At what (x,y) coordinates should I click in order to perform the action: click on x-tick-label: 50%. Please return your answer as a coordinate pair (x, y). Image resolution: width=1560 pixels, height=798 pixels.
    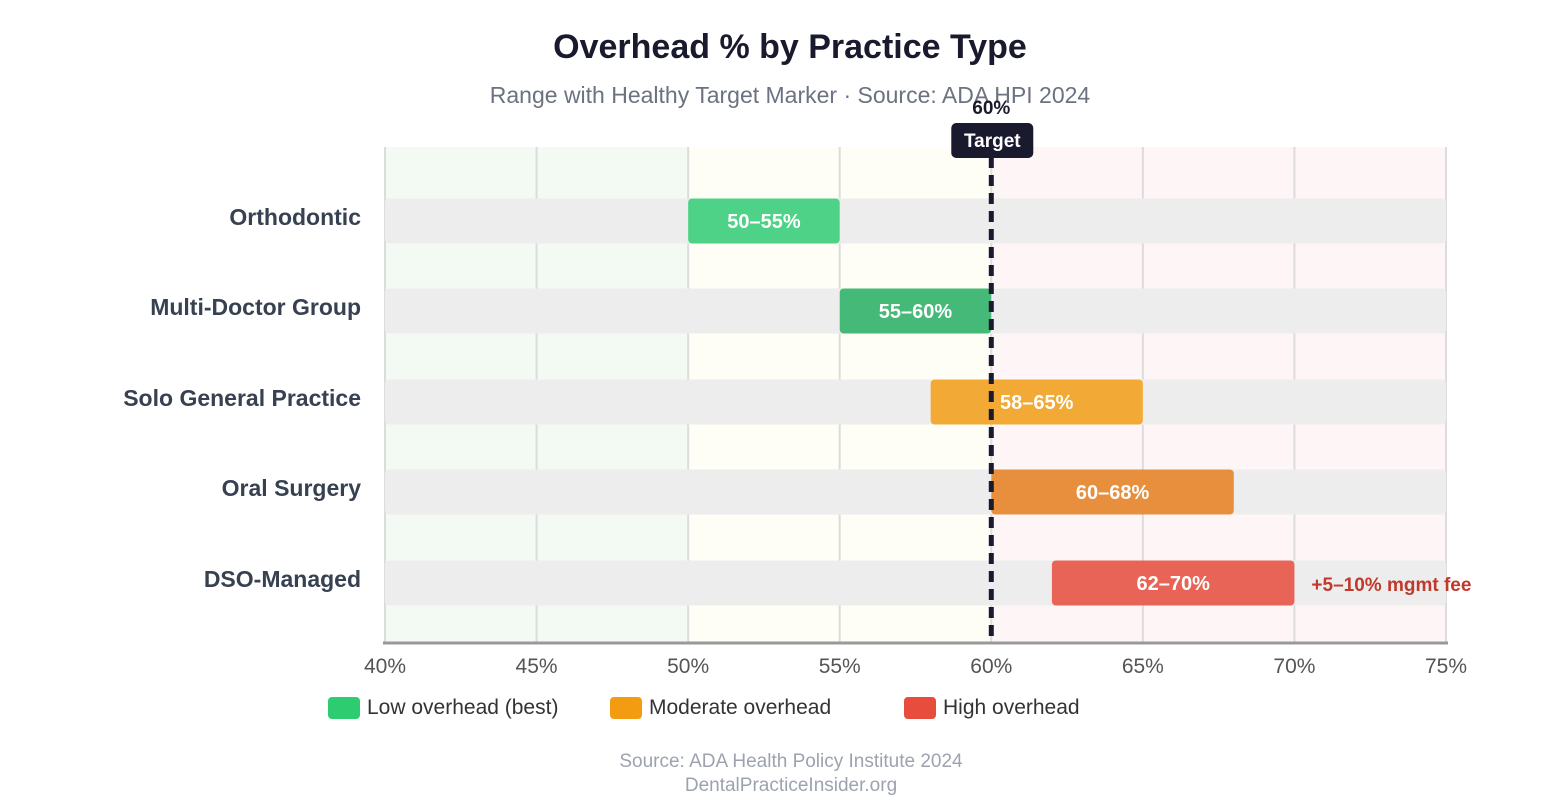
    Looking at the image, I should click on (688, 666).